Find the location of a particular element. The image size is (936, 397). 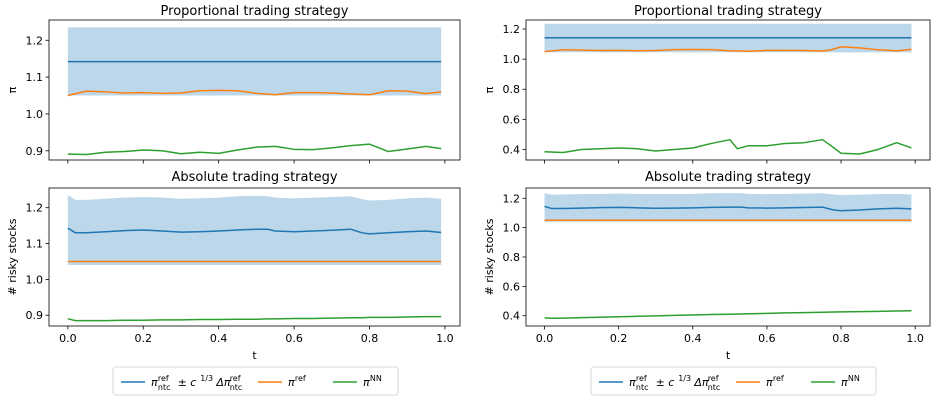

confidence-band is located at coordinates (254, 230).